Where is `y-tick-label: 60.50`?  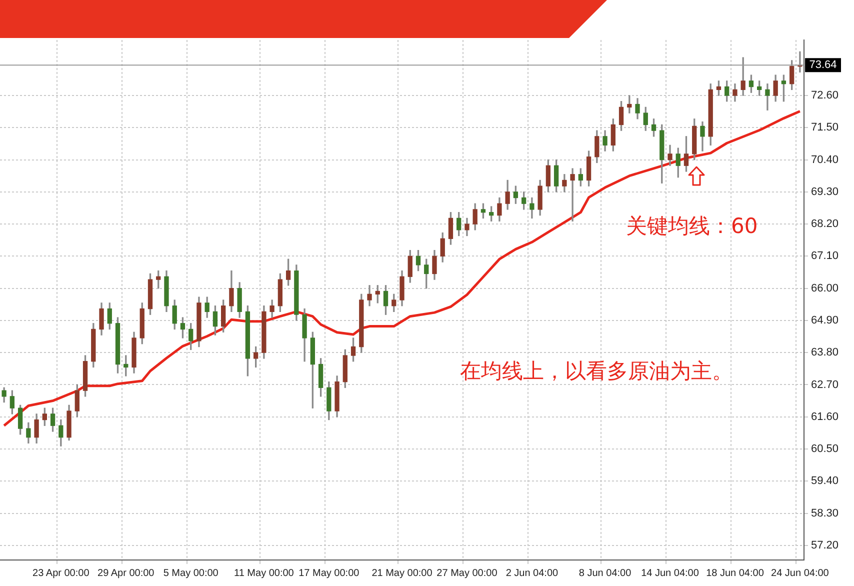 y-tick-label: 60.50 is located at coordinates (825, 449).